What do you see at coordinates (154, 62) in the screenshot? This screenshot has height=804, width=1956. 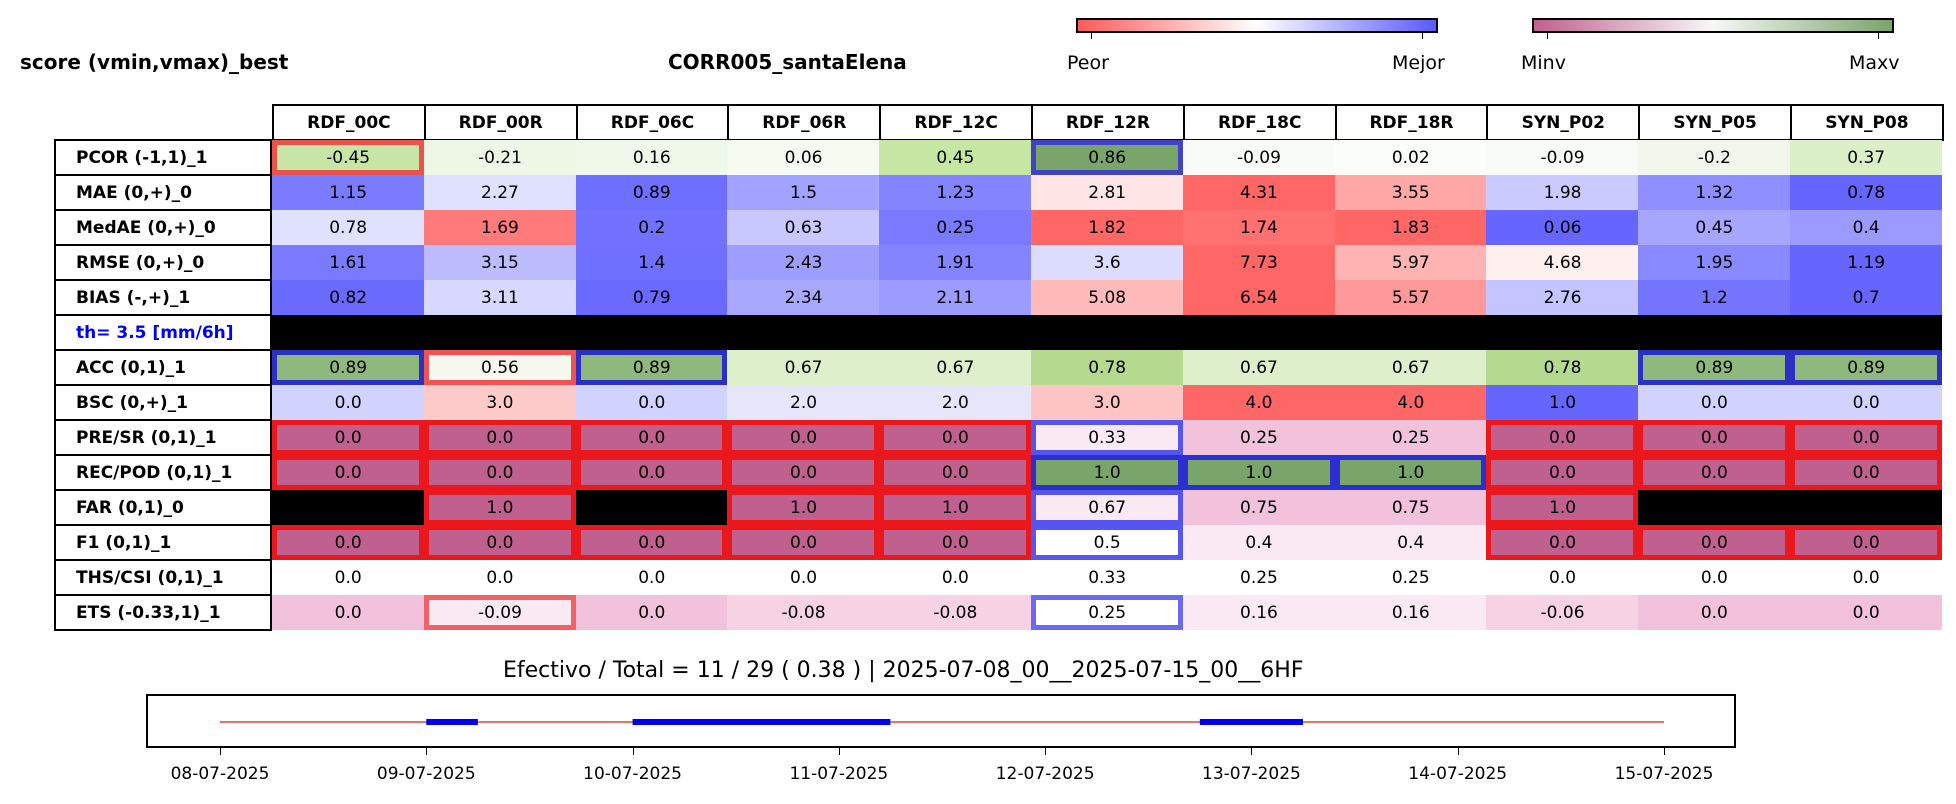 I see `title-left: score (vmin,vmax)_best` at bounding box center [154, 62].